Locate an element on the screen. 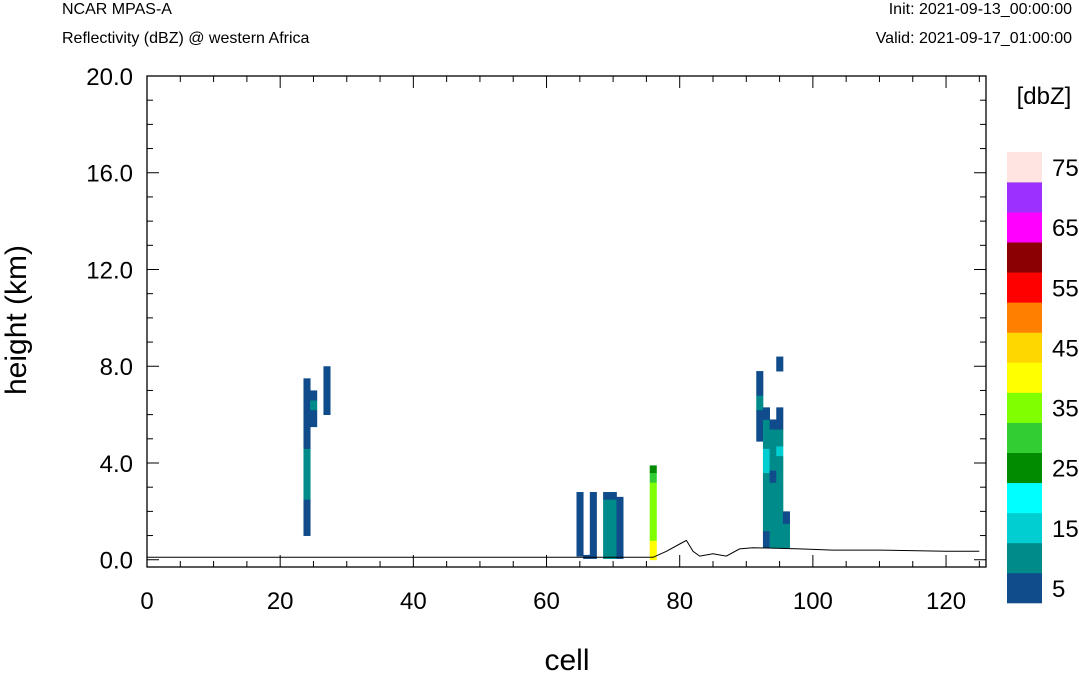 The width and height of the screenshot is (1079, 677). field-title: Reflectivity (dBZ) @ western Africa is located at coordinates (186, 38).